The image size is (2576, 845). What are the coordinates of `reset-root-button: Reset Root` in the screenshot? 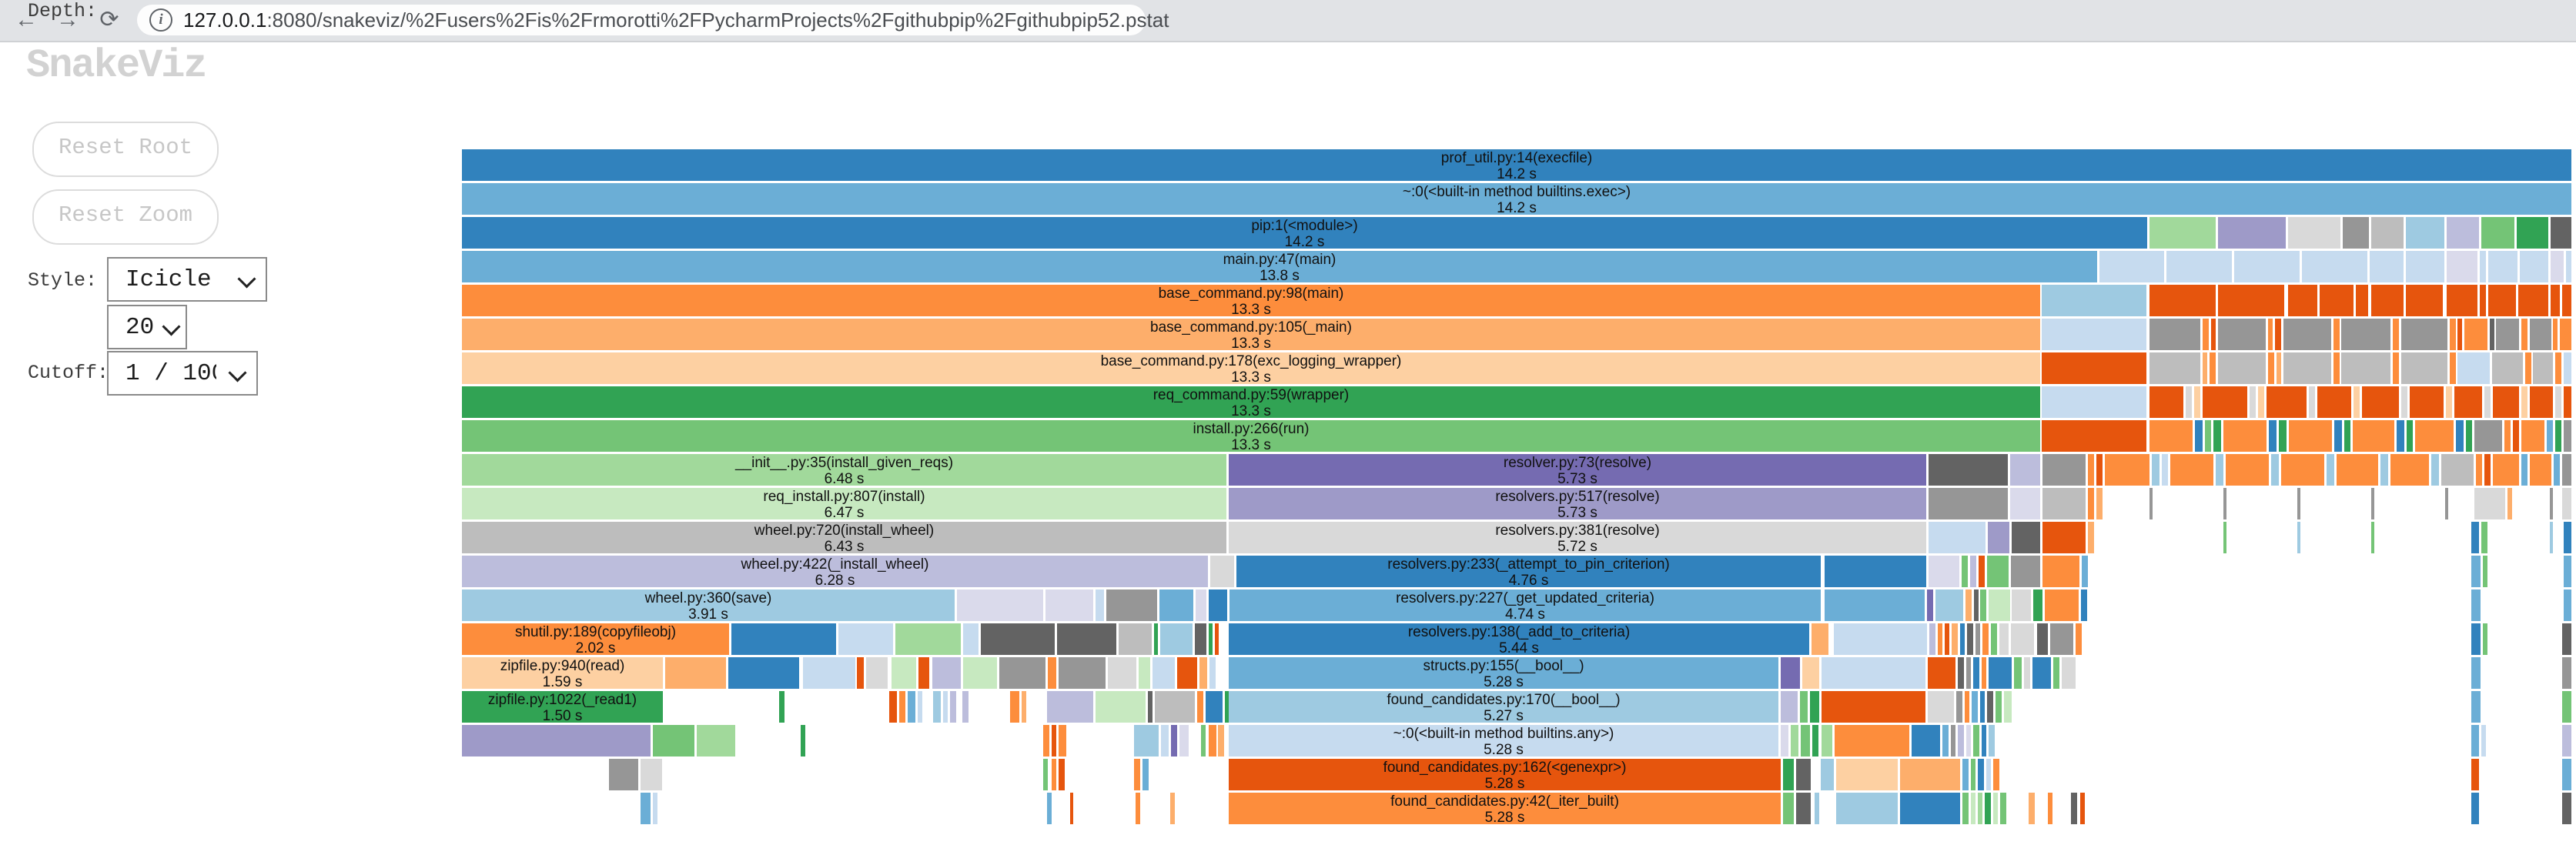 It's located at (126, 149).